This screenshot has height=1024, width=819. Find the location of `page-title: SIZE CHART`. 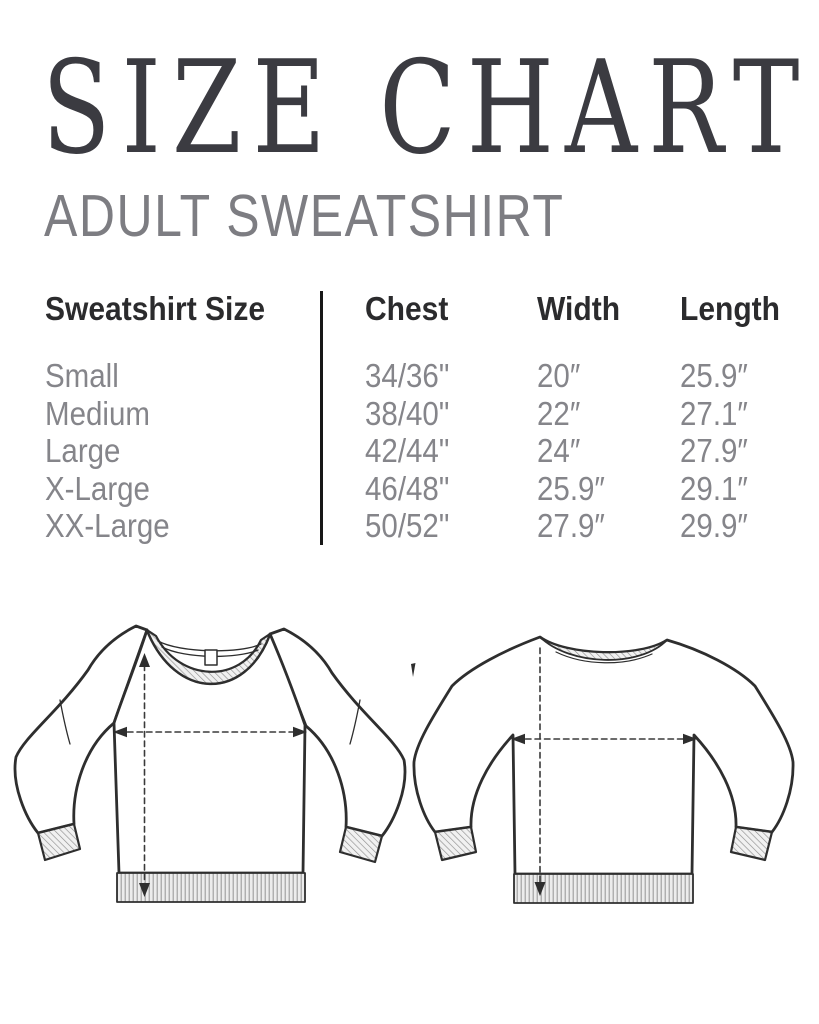

page-title: SIZE CHART is located at coordinates (426, 108).